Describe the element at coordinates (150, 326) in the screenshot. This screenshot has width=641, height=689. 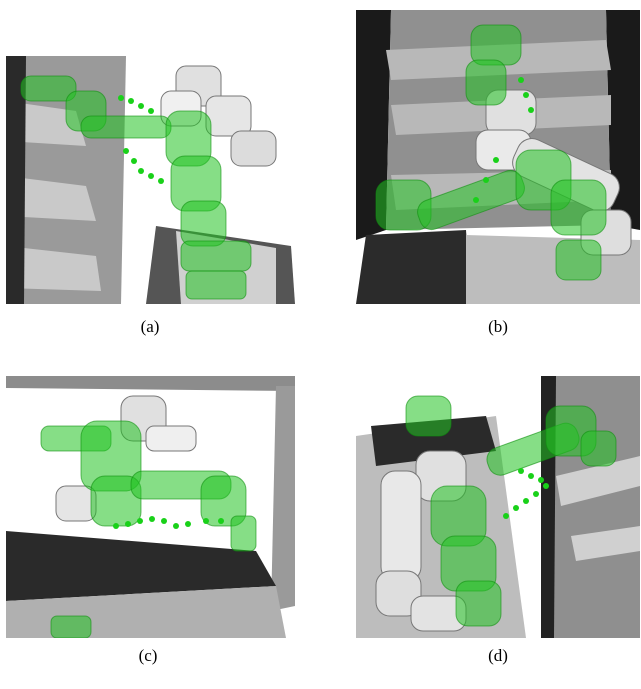
I see `caption-a: (a)` at that location.